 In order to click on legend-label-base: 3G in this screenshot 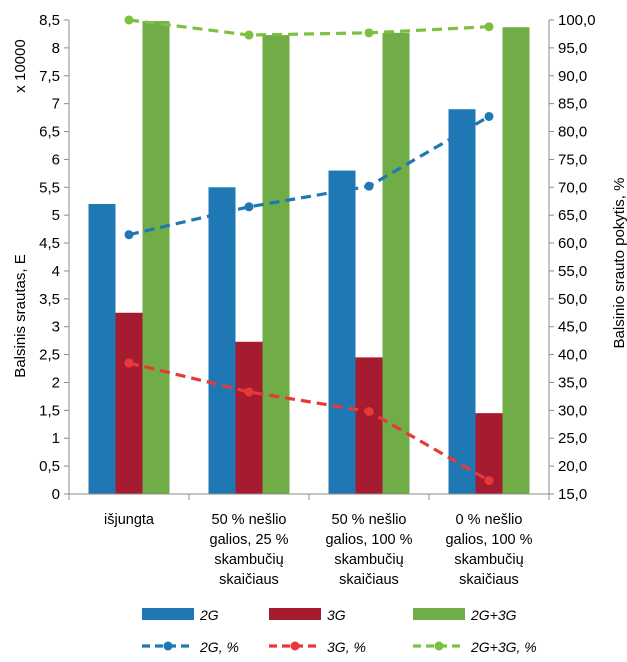, I will do `click(336, 615)`.